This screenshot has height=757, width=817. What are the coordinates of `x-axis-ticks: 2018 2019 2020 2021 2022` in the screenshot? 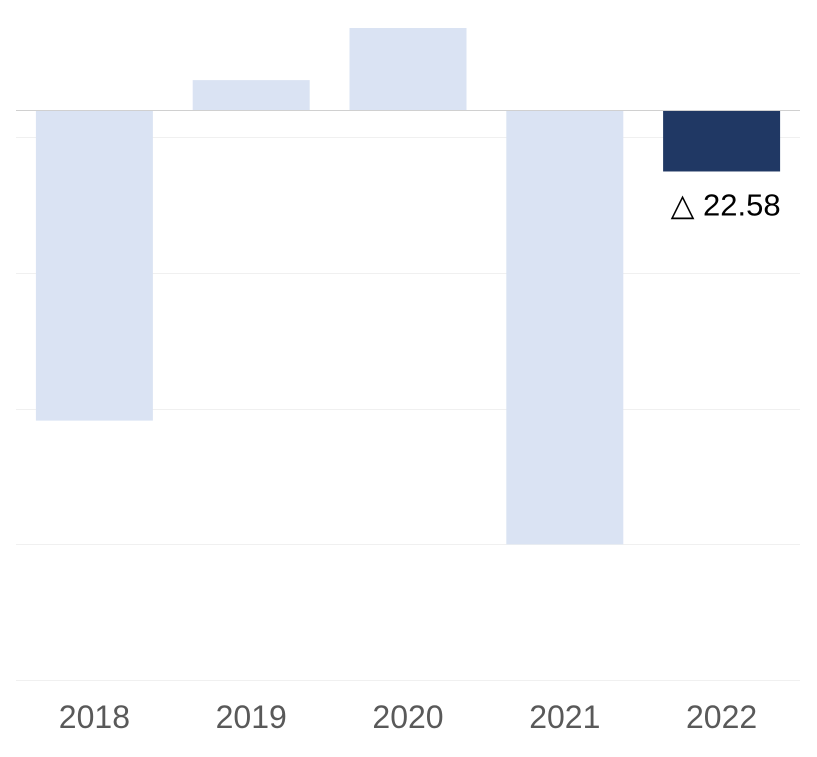 It's located at (408, 717).